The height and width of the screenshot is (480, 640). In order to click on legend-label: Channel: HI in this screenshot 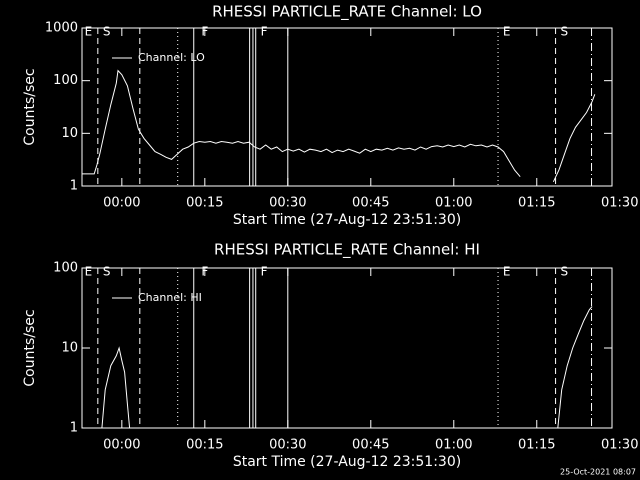, I will do `click(170, 297)`.